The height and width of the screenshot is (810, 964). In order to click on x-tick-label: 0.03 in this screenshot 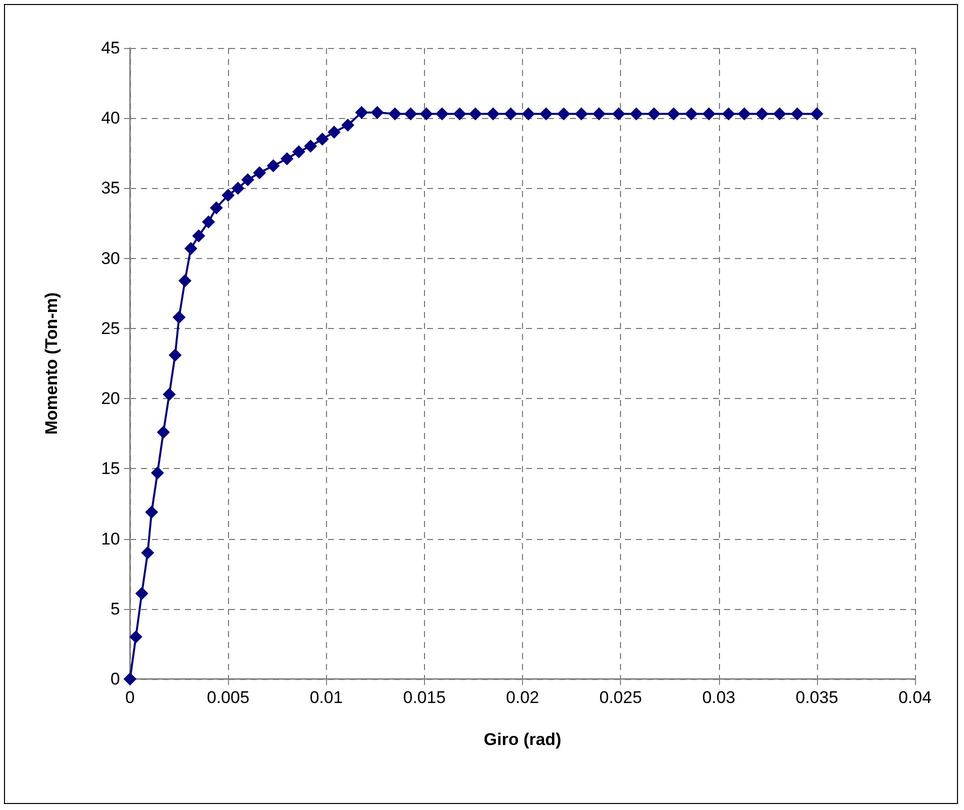, I will do `click(719, 697)`.